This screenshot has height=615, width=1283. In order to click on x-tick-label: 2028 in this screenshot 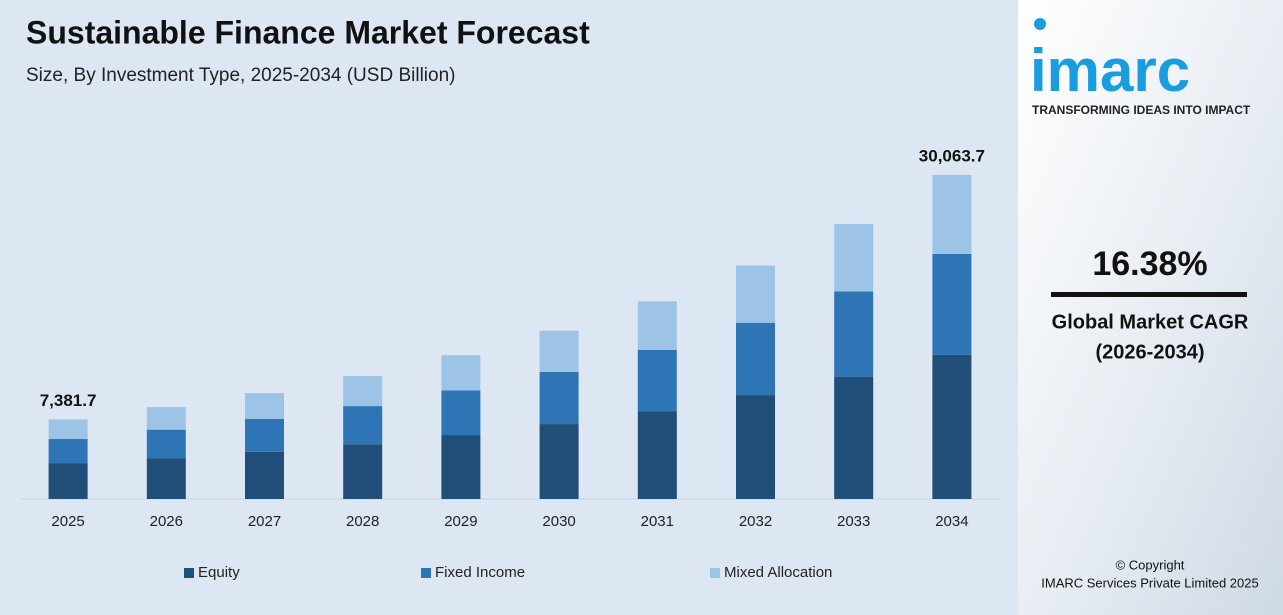, I will do `click(362, 521)`.